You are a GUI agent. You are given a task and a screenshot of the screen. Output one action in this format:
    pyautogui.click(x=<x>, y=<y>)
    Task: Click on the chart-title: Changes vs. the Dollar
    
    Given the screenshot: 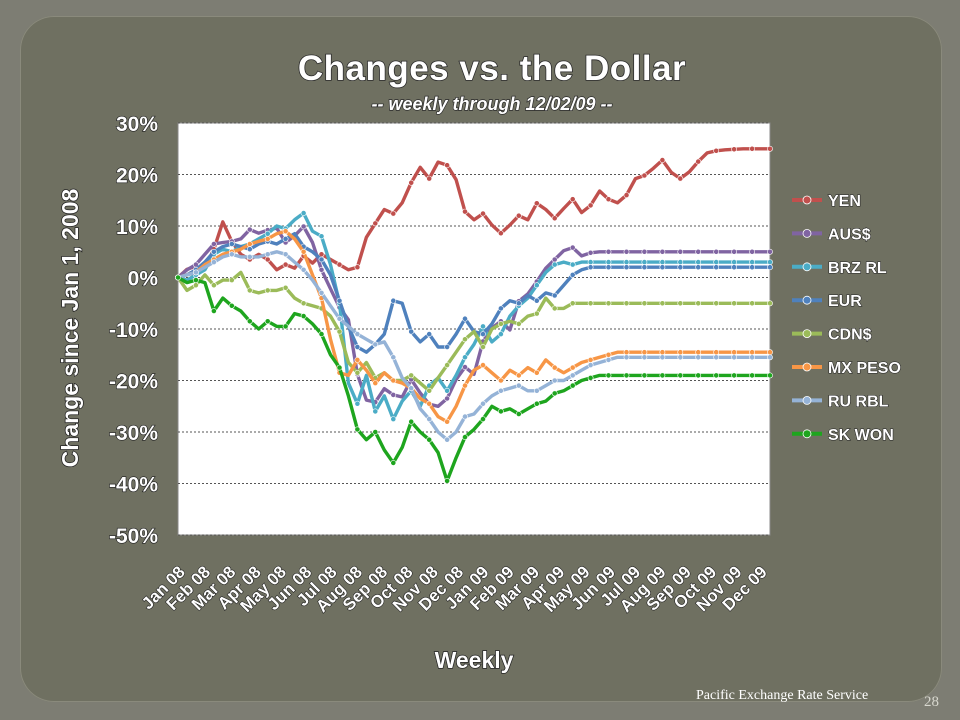 What is the action you would take?
    pyautogui.click(x=492, y=68)
    